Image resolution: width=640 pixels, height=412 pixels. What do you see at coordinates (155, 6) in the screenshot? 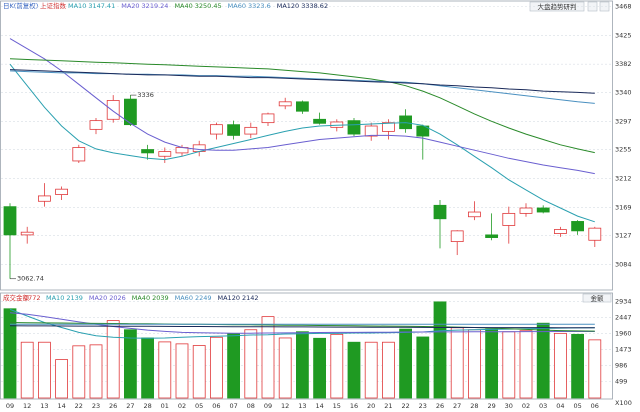
I see `legend-value: 3219.24` at bounding box center [155, 6].